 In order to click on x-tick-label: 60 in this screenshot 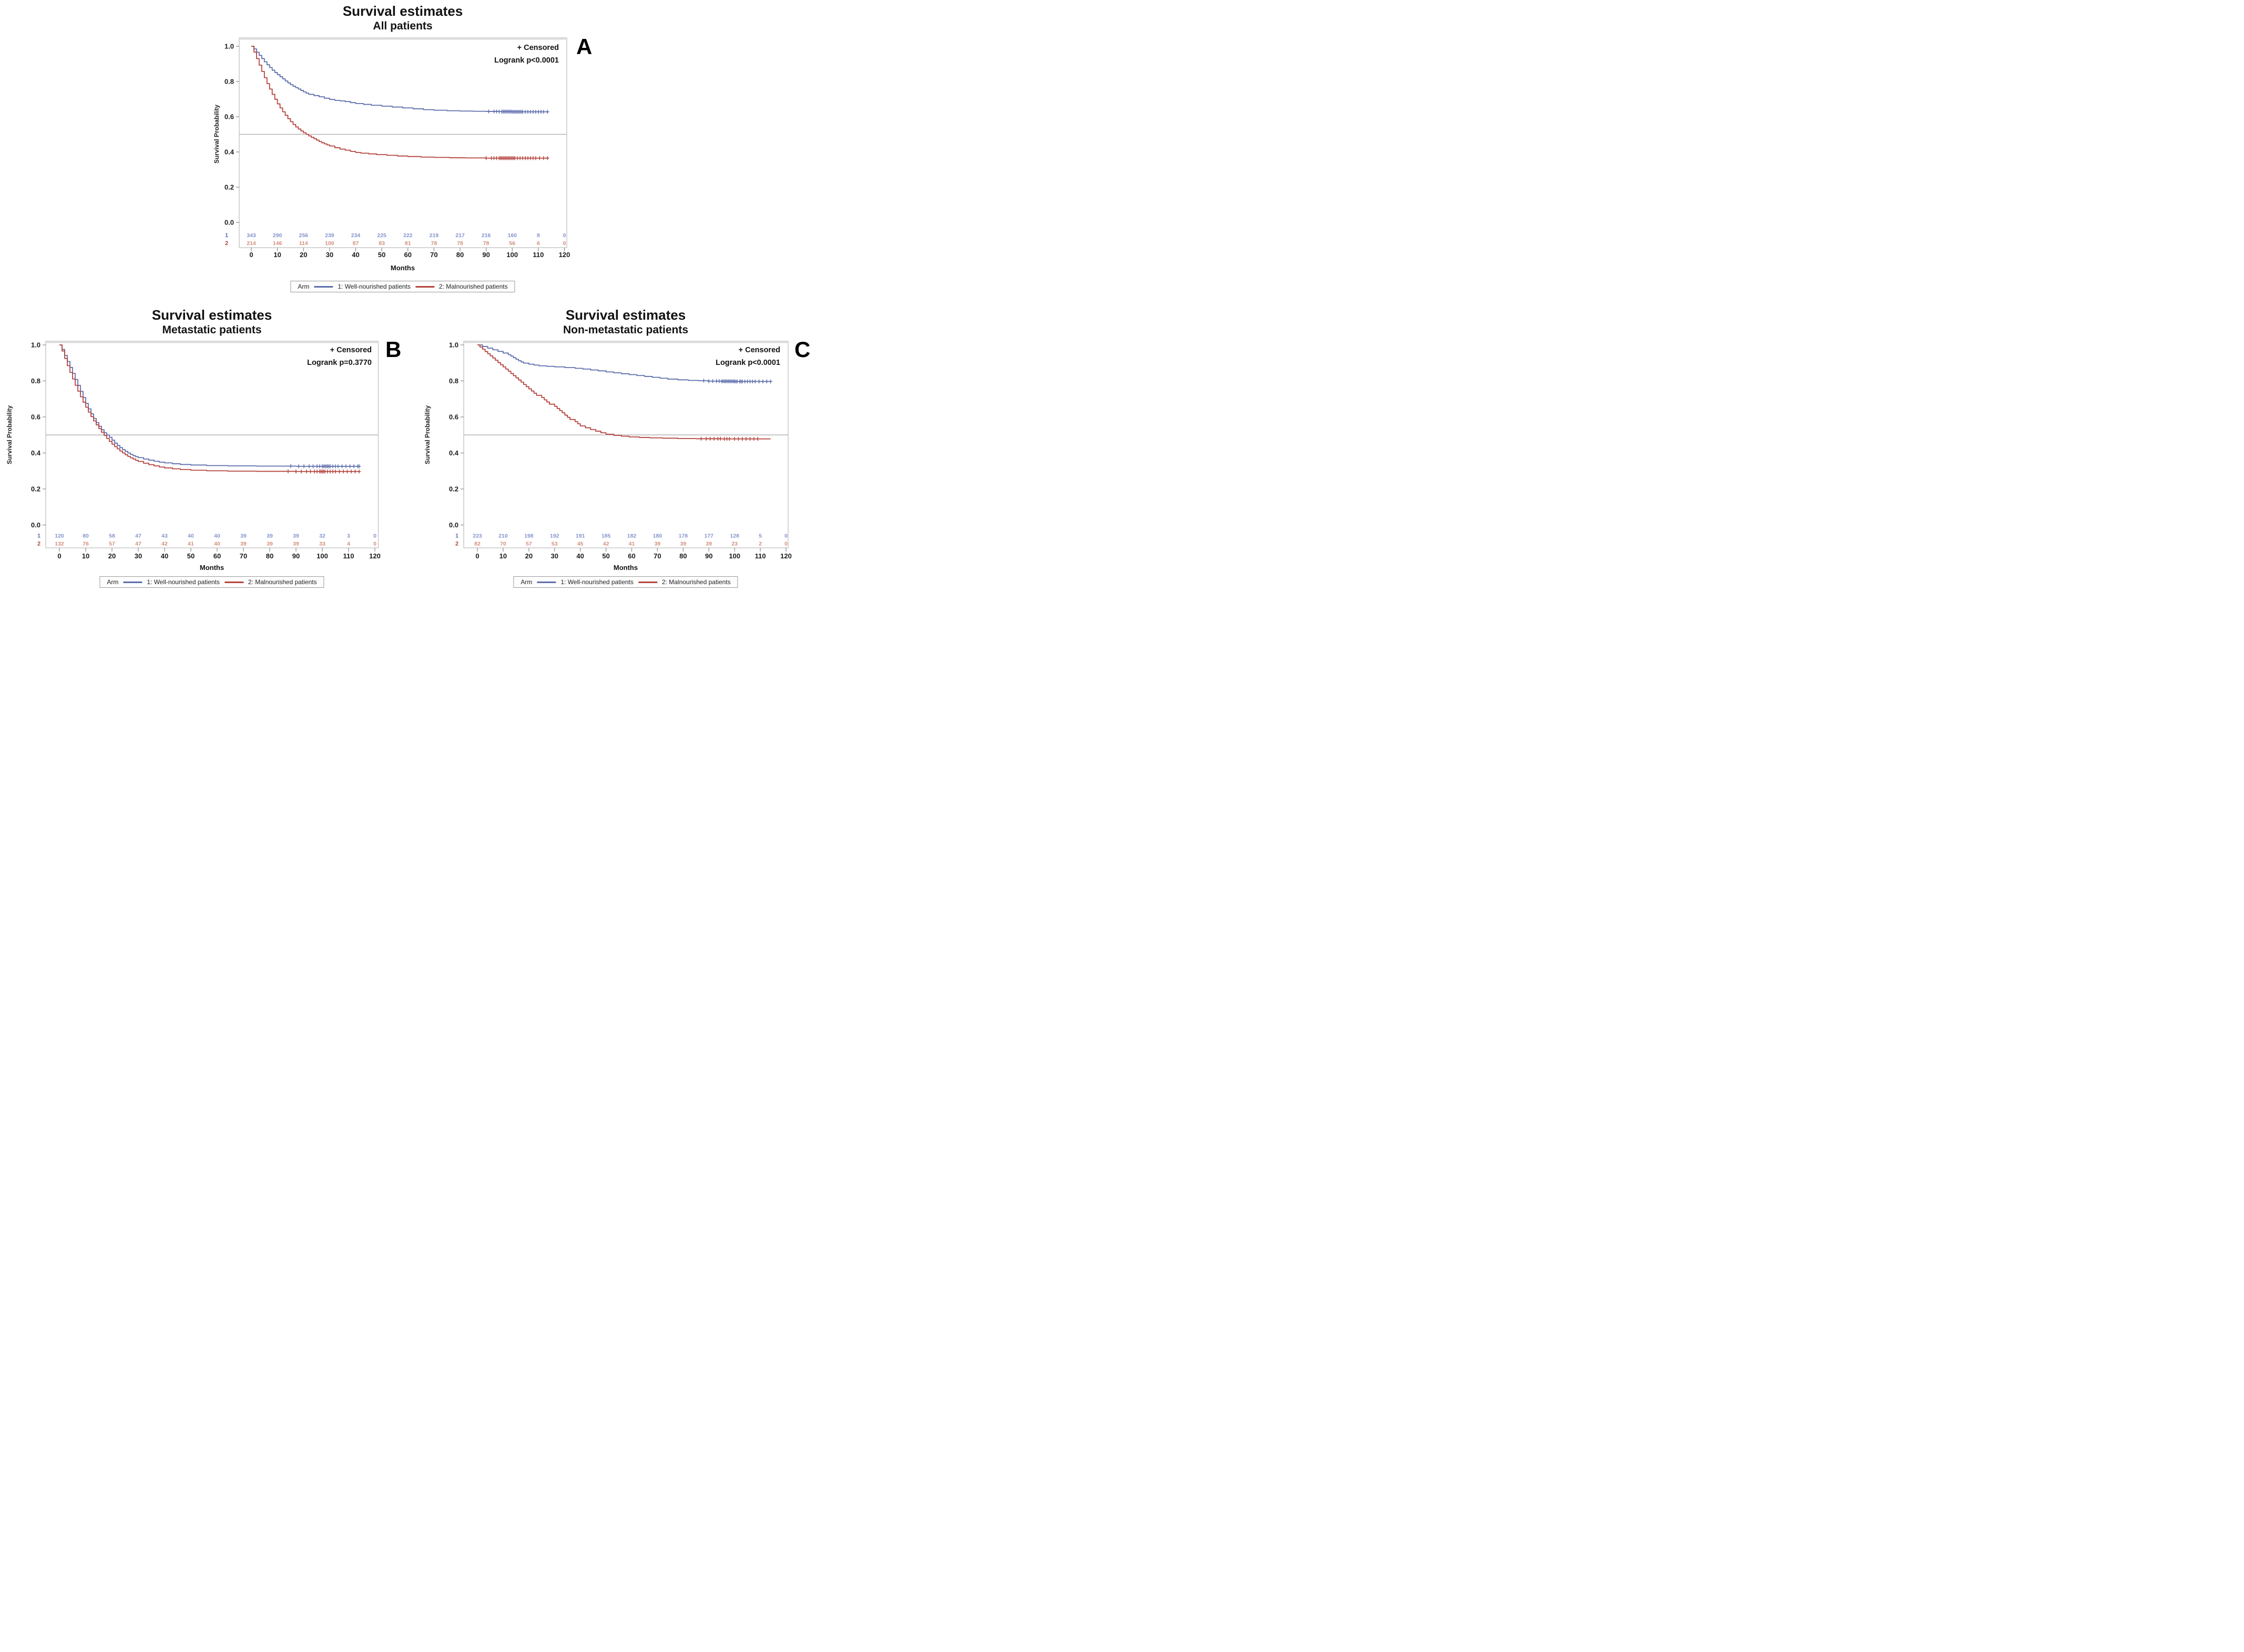, I will do `click(217, 556)`.